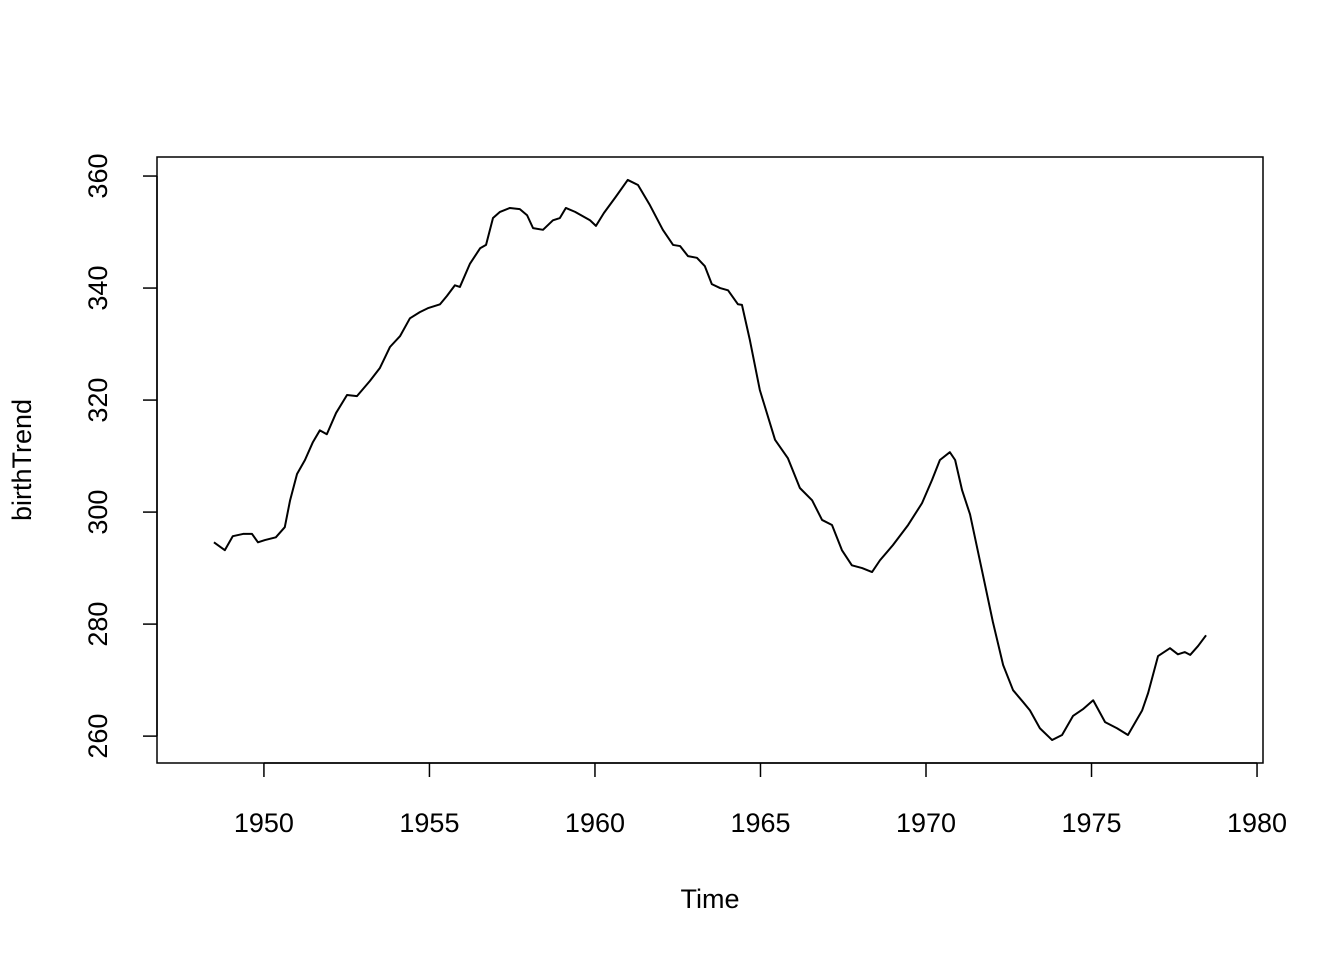  I want to click on y-axis-label: birthTrend, so click(22, 460).